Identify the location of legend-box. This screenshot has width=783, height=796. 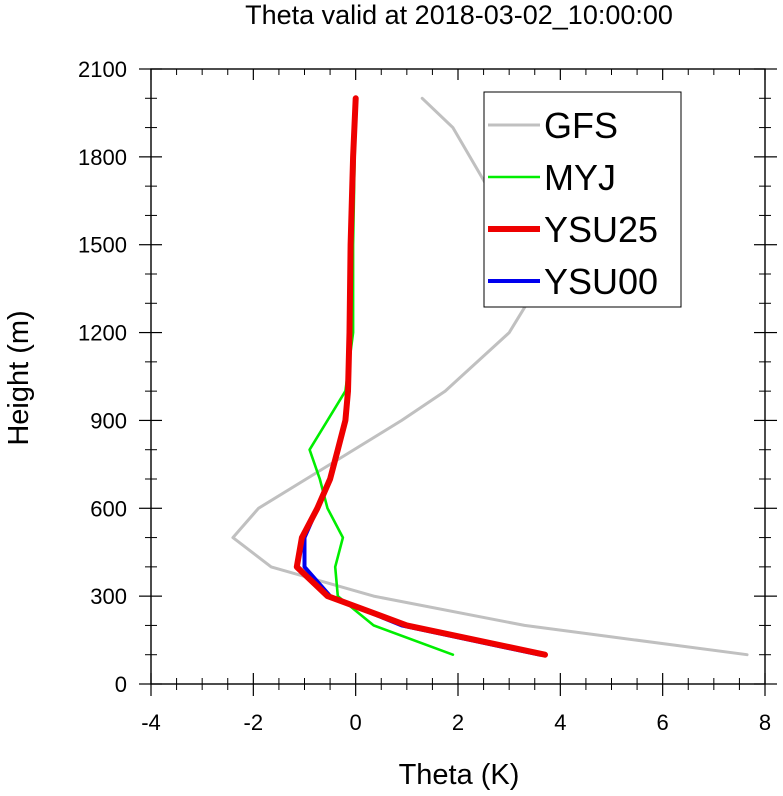
(582, 199).